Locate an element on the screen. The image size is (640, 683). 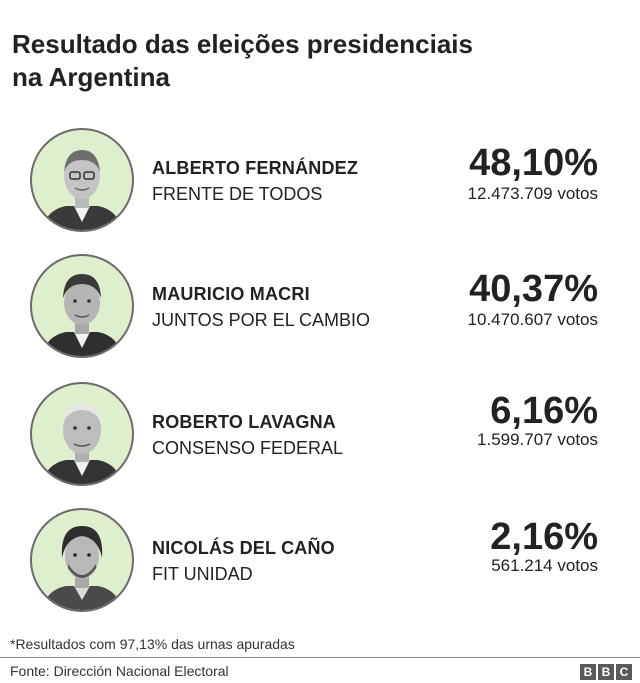
avatar-alberto-fernandez is located at coordinates (82, 180).